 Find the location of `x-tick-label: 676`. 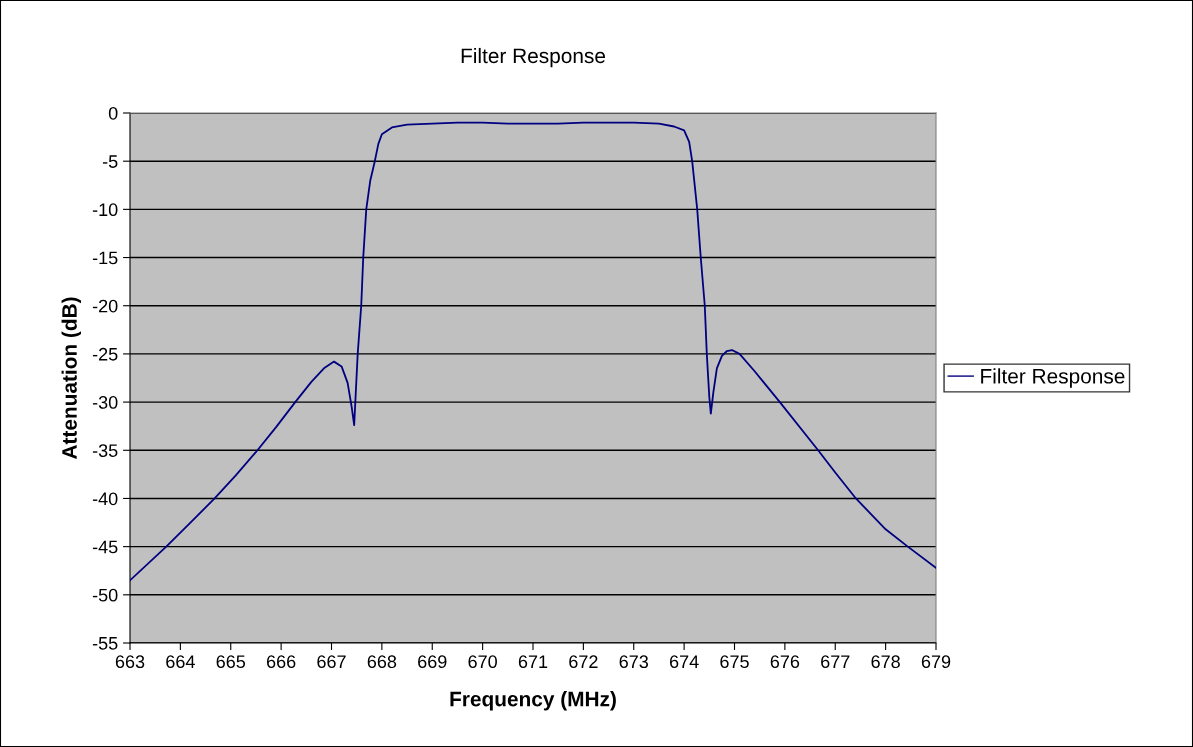

x-tick-label: 676 is located at coordinates (785, 662).